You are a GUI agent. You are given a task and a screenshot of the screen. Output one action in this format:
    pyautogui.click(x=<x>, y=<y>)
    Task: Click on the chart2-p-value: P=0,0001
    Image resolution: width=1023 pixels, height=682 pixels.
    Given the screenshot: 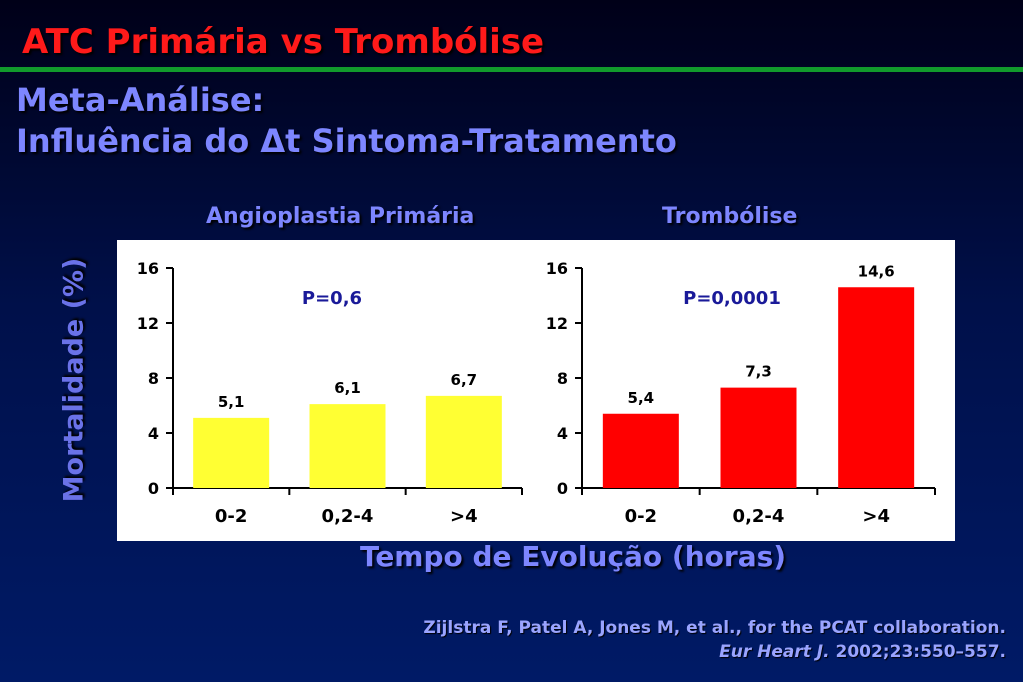 What is the action you would take?
    pyautogui.click(x=732, y=298)
    